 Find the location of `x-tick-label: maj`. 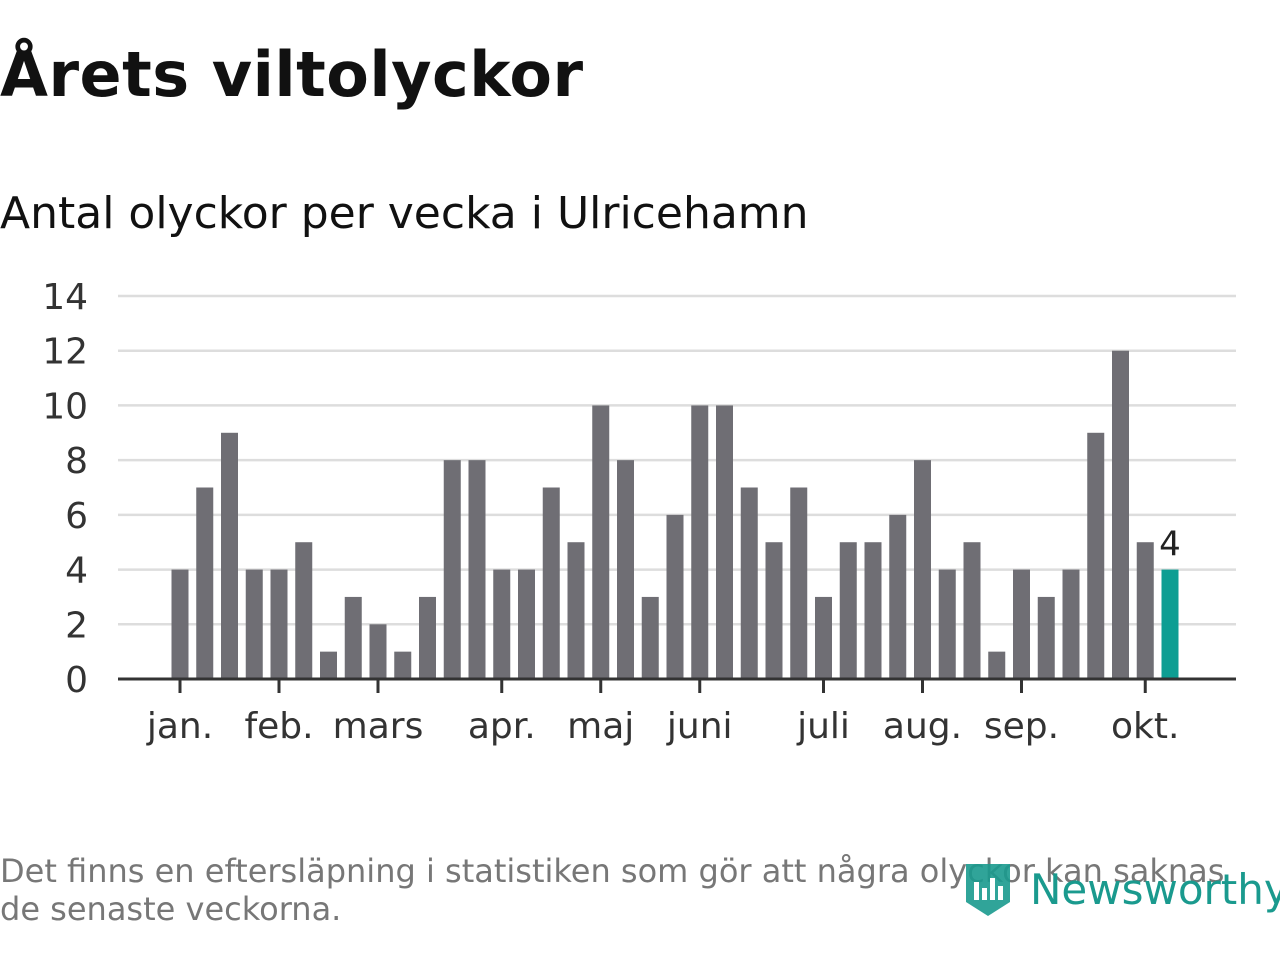

x-tick-label: maj is located at coordinates (600, 726).